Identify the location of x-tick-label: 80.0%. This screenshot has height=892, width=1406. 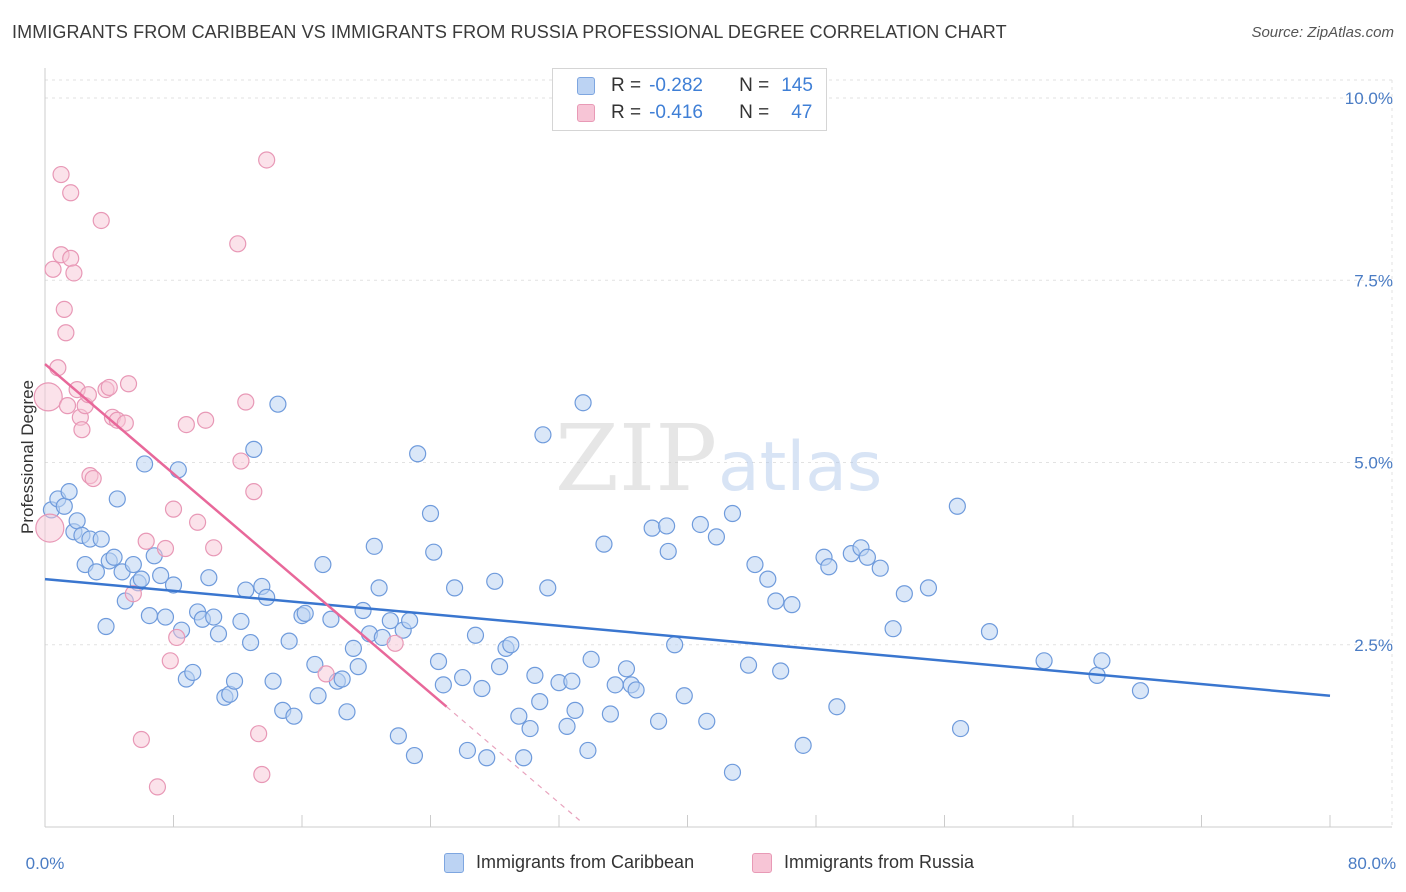
(1372, 863).